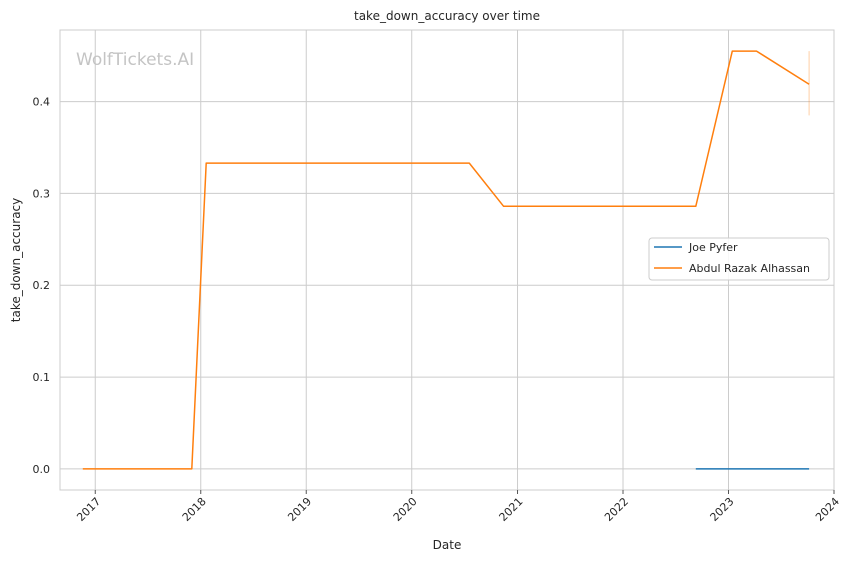  I want to click on x-tick-label: 2018, so click(194, 509).